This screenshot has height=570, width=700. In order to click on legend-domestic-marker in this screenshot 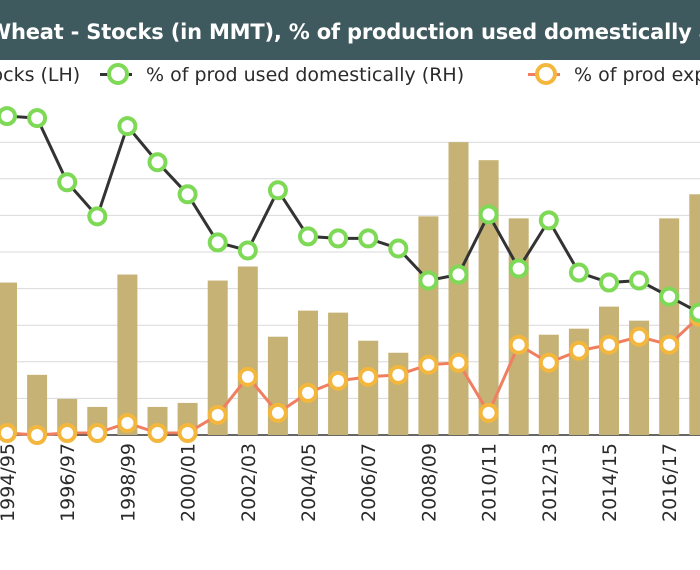, I will do `click(118, 74)`.